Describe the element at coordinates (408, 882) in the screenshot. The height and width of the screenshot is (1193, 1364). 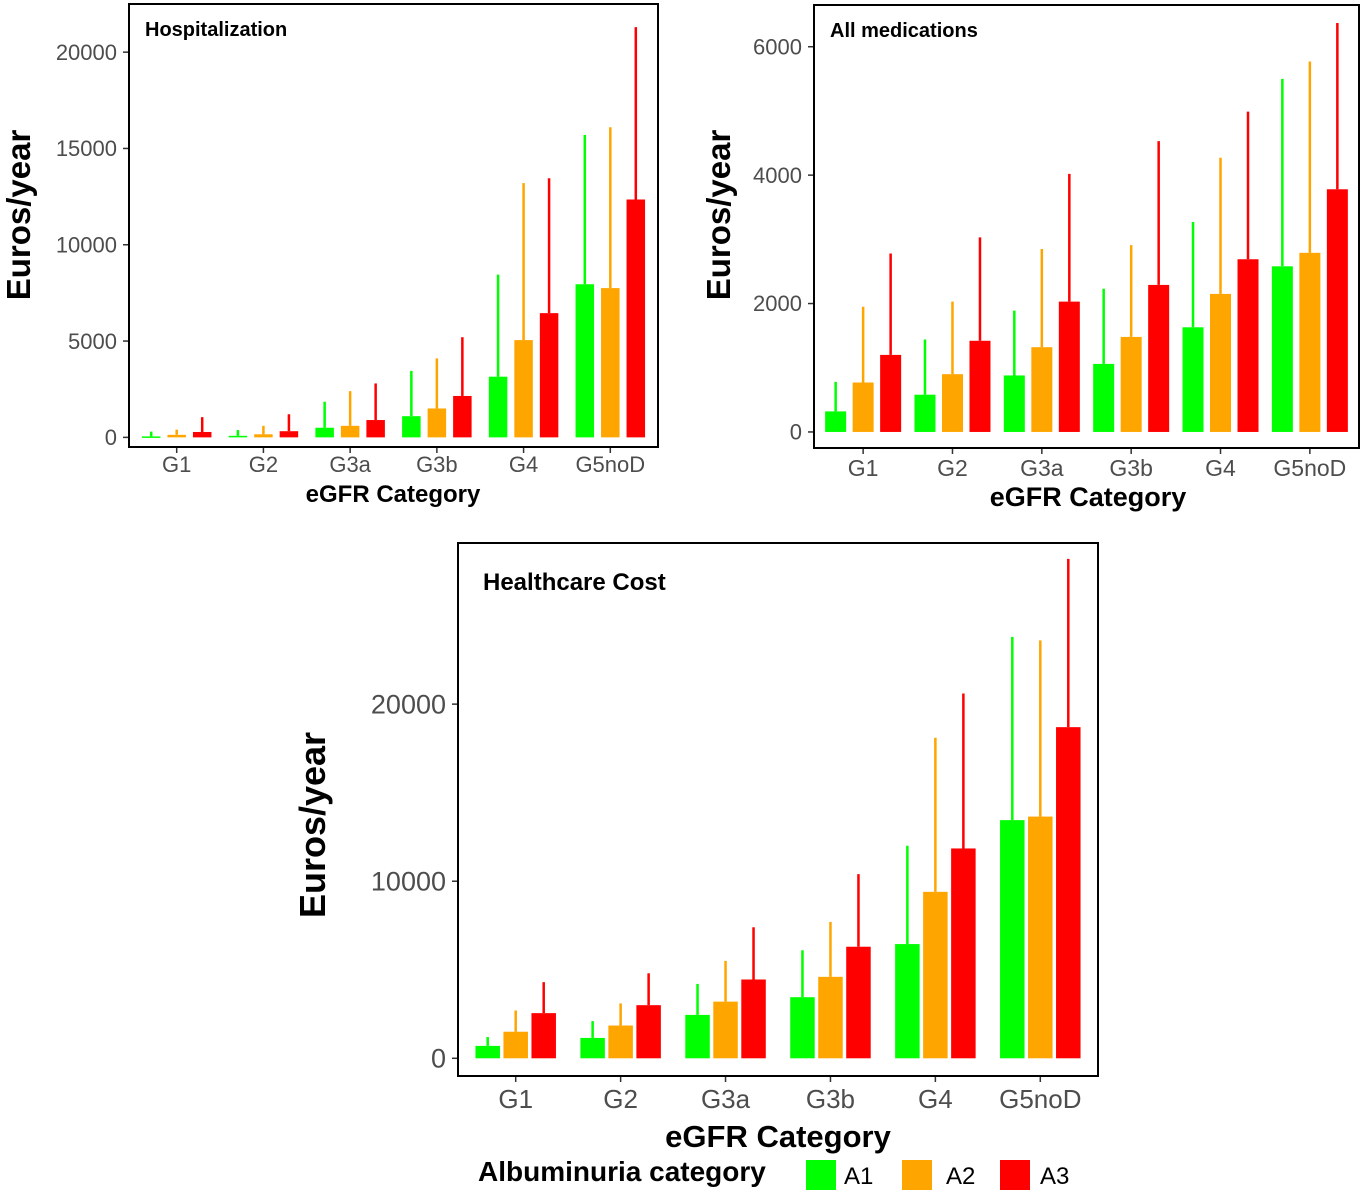
I see `healthcare-cost-y-tick-label: 10000` at that location.